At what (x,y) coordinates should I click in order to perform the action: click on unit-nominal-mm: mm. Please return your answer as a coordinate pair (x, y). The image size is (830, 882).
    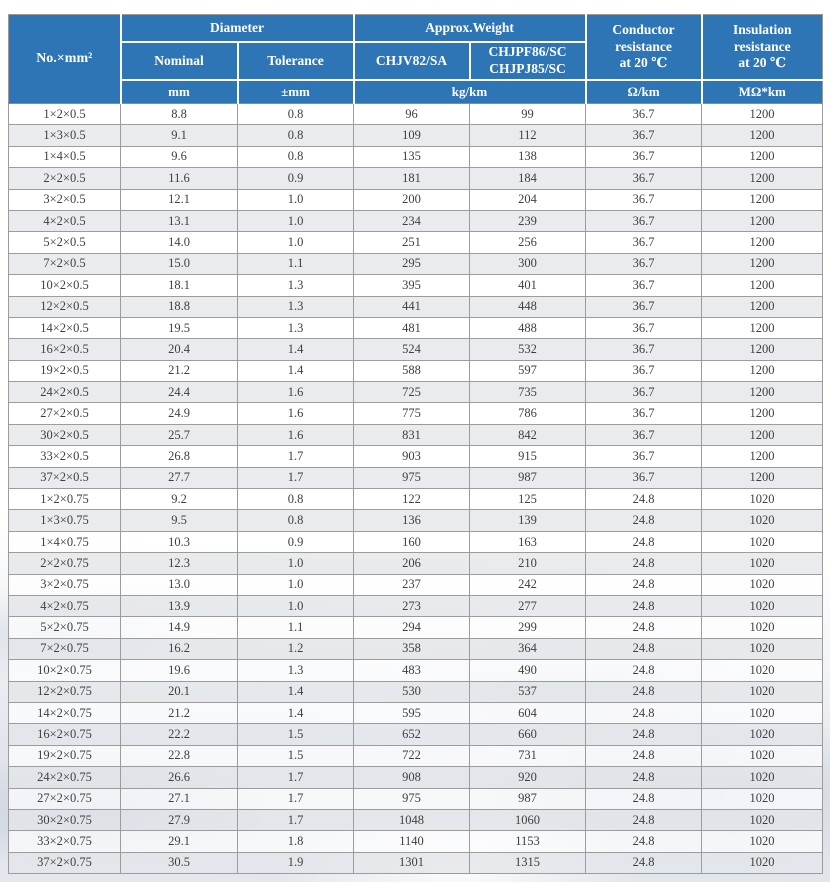
    Looking at the image, I should click on (179, 91).